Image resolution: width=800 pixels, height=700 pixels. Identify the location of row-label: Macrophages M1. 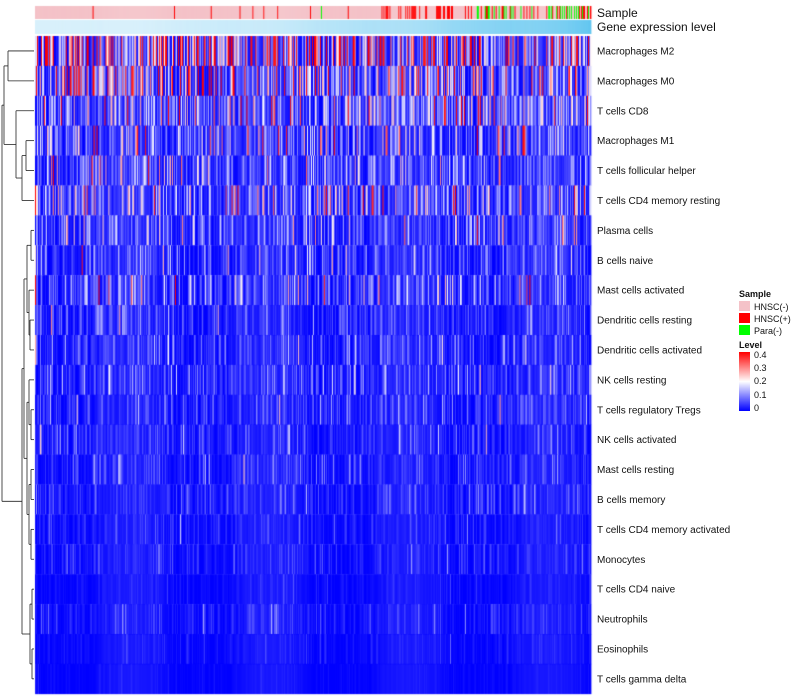
(636, 141).